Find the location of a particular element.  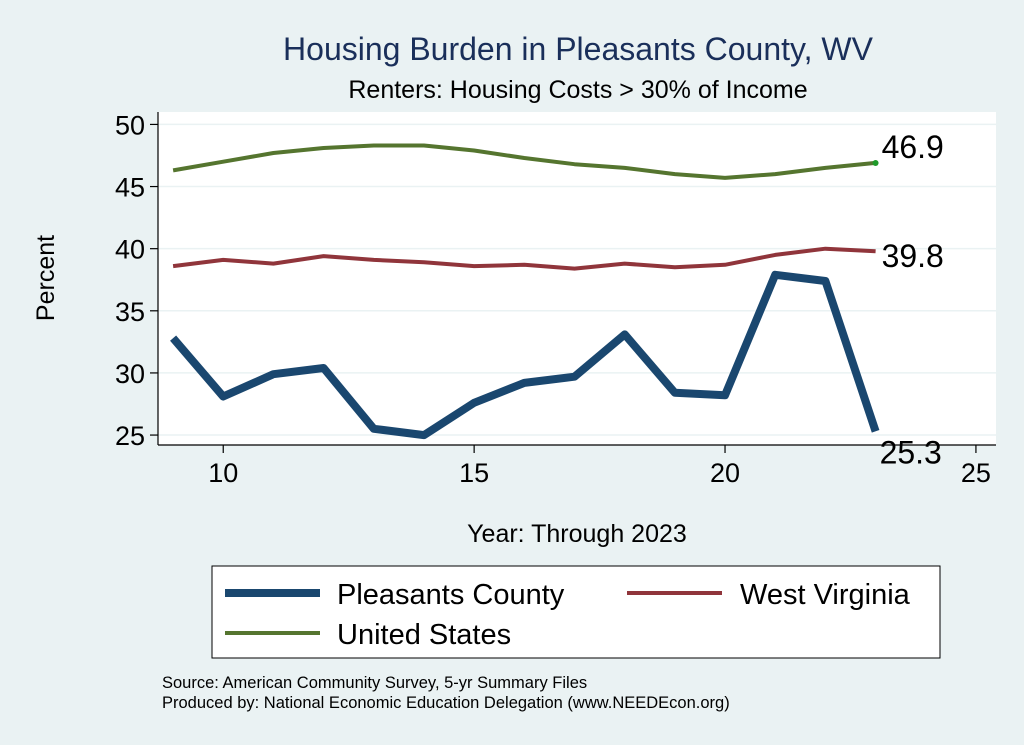

series-end-marker is located at coordinates (875, 162).